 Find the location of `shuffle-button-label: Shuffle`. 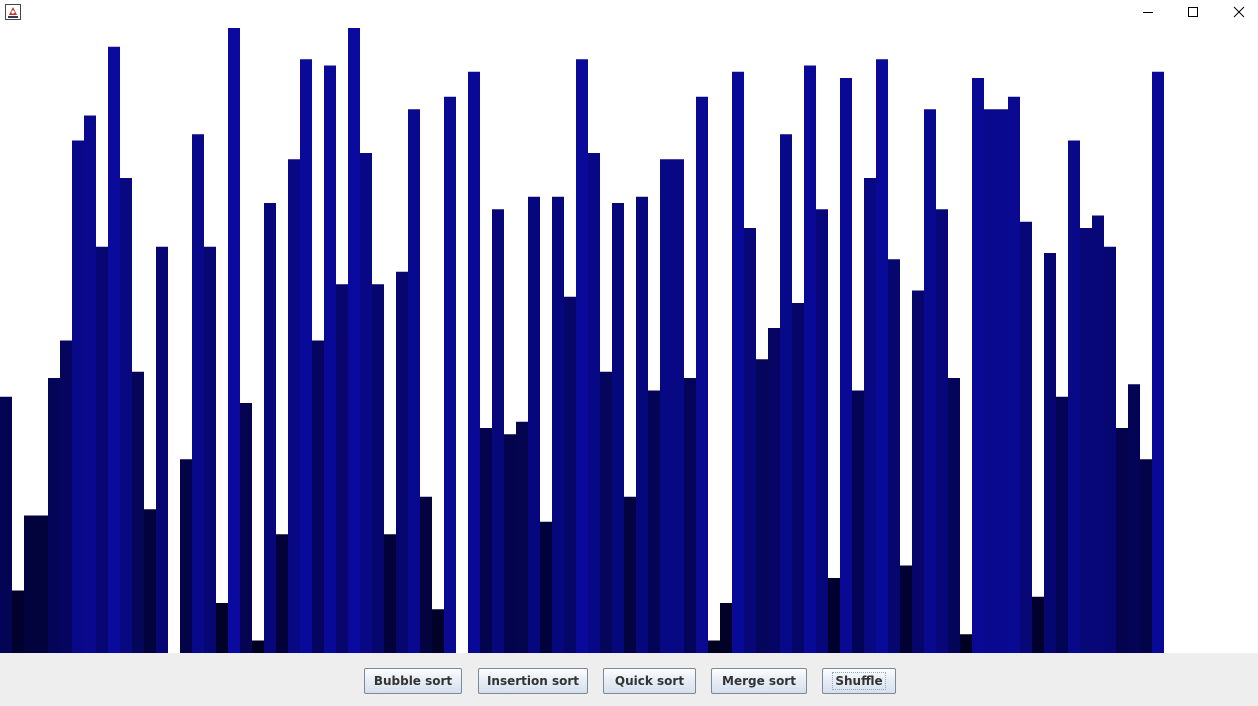

shuffle-button-label: Shuffle is located at coordinates (859, 681).